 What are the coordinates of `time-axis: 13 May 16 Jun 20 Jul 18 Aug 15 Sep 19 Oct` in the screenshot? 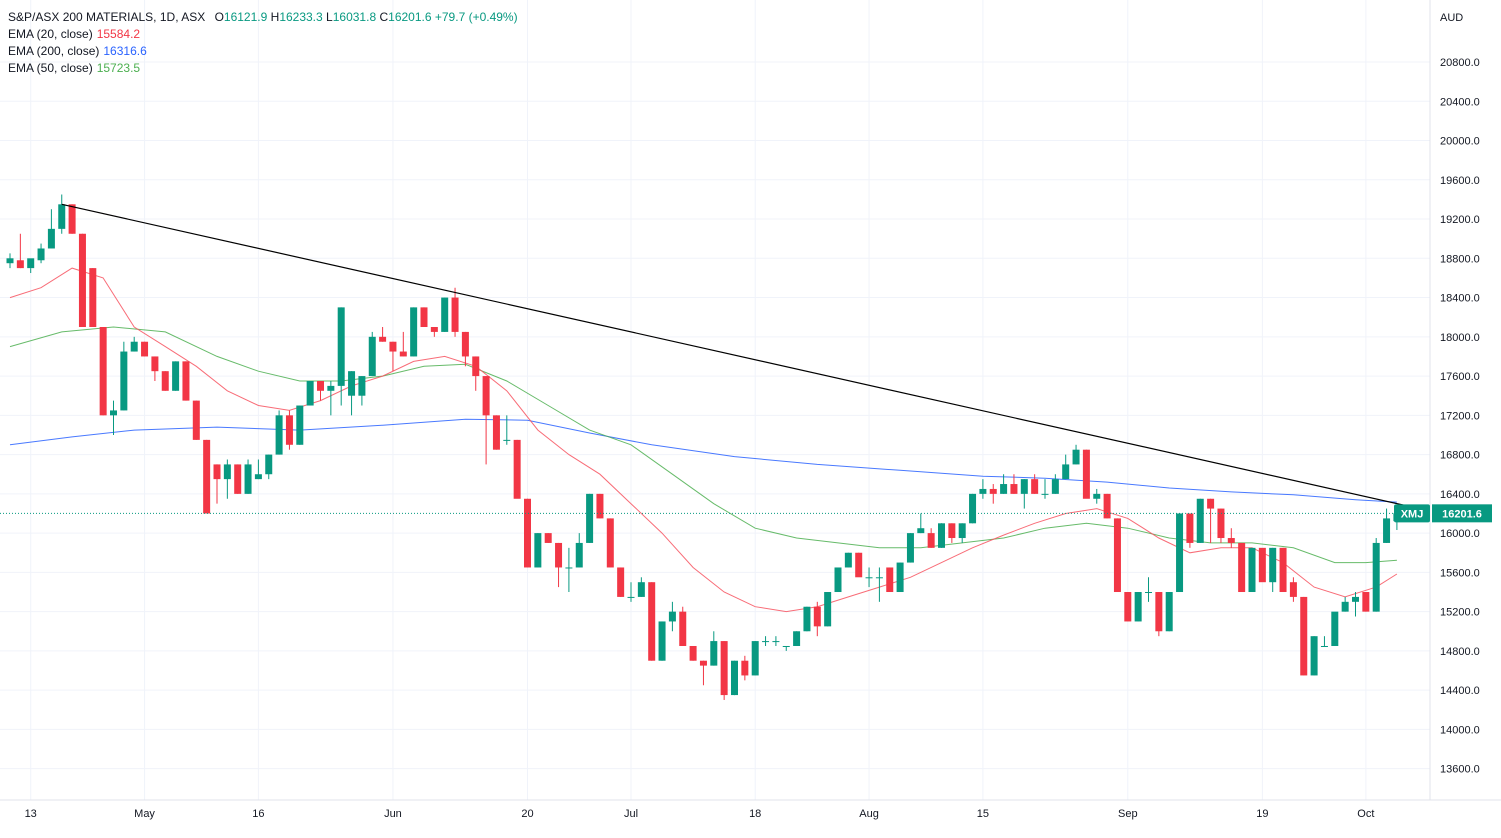 It's located at (700, 814).